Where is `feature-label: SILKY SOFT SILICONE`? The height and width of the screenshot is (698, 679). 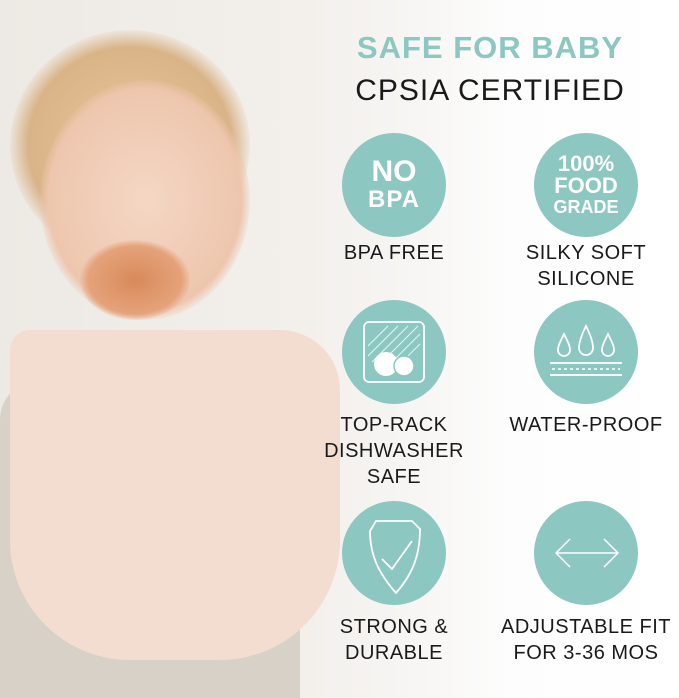
feature-label: SILKY SOFT SILICONE is located at coordinates (582, 266).